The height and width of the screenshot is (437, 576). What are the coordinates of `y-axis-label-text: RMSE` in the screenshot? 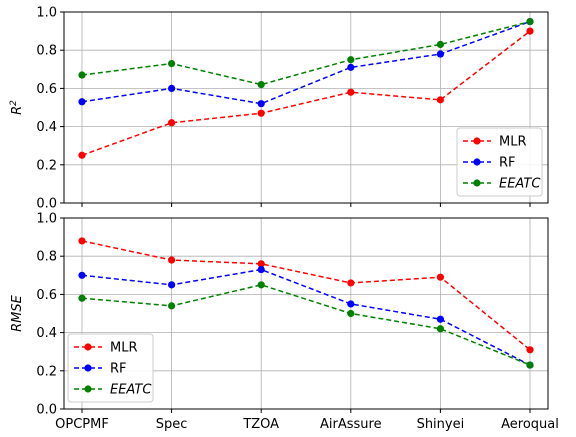 It's located at (17, 313).